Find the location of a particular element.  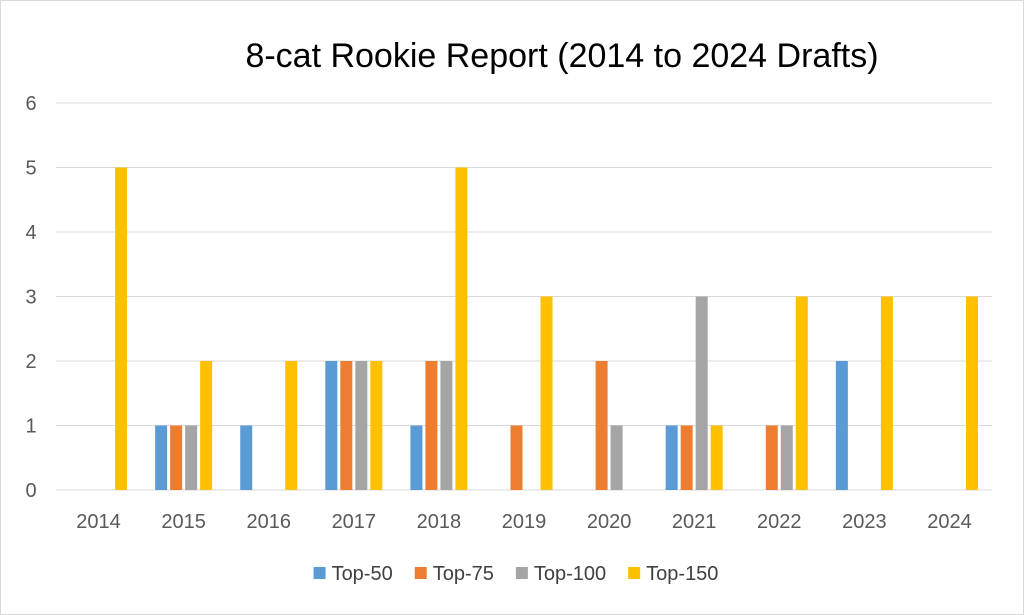

bar-top-100-2021 is located at coordinates (701, 393).